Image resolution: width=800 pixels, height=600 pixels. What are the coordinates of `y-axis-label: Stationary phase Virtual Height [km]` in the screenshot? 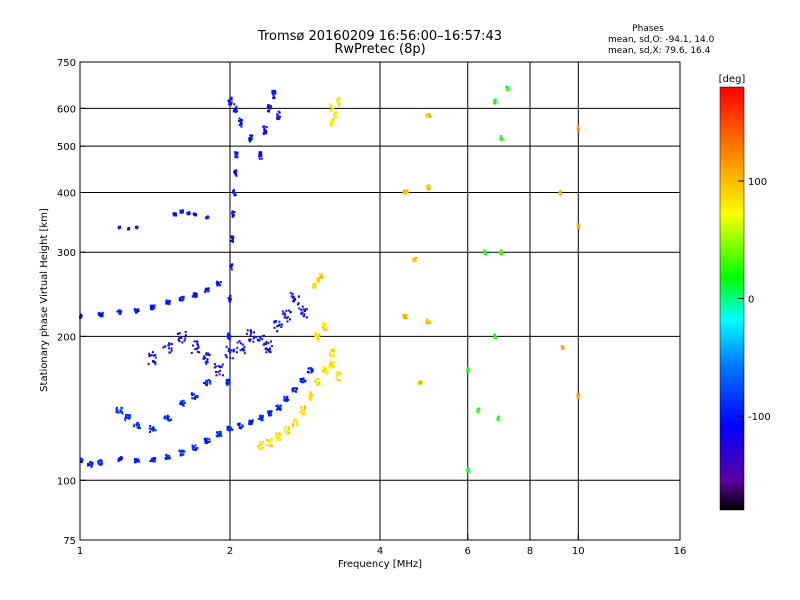 It's located at (44, 300).